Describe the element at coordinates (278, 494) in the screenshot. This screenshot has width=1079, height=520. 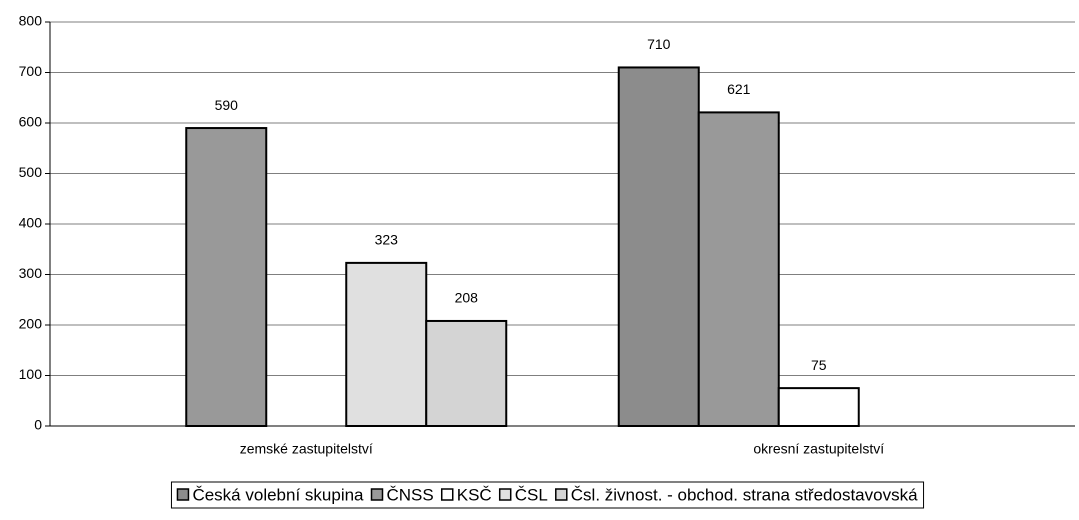
I see `legend-label: Česká volební skupina` at that location.